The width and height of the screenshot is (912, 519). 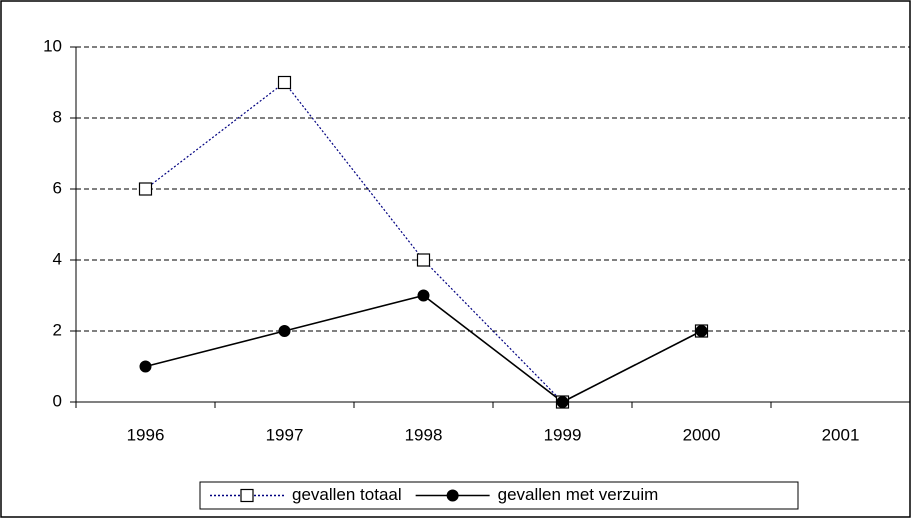 I want to click on y-tick-label: 10, so click(x=52, y=45).